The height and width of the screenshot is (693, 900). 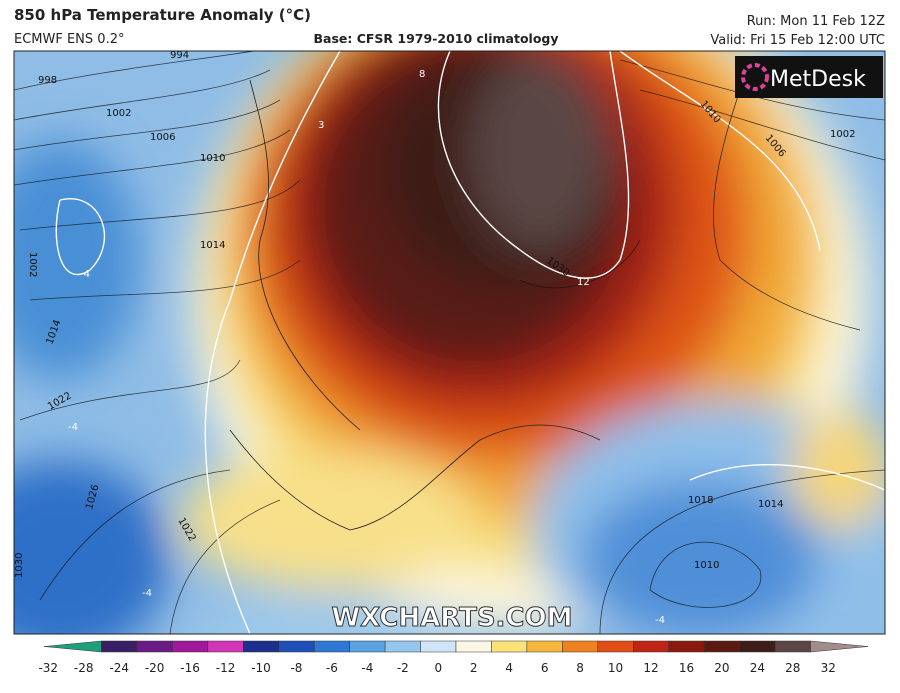 What do you see at coordinates (48, 668) in the screenshot?
I see `colorbar-tick-label: -32` at bounding box center [48, 668].